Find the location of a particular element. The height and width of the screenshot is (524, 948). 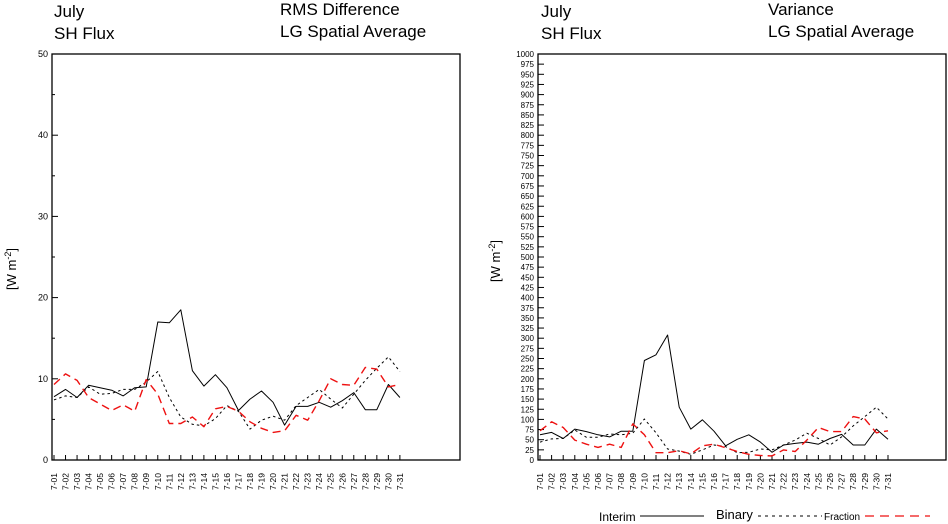

y-tick-label: 150 is located at coordinates (528, 399).